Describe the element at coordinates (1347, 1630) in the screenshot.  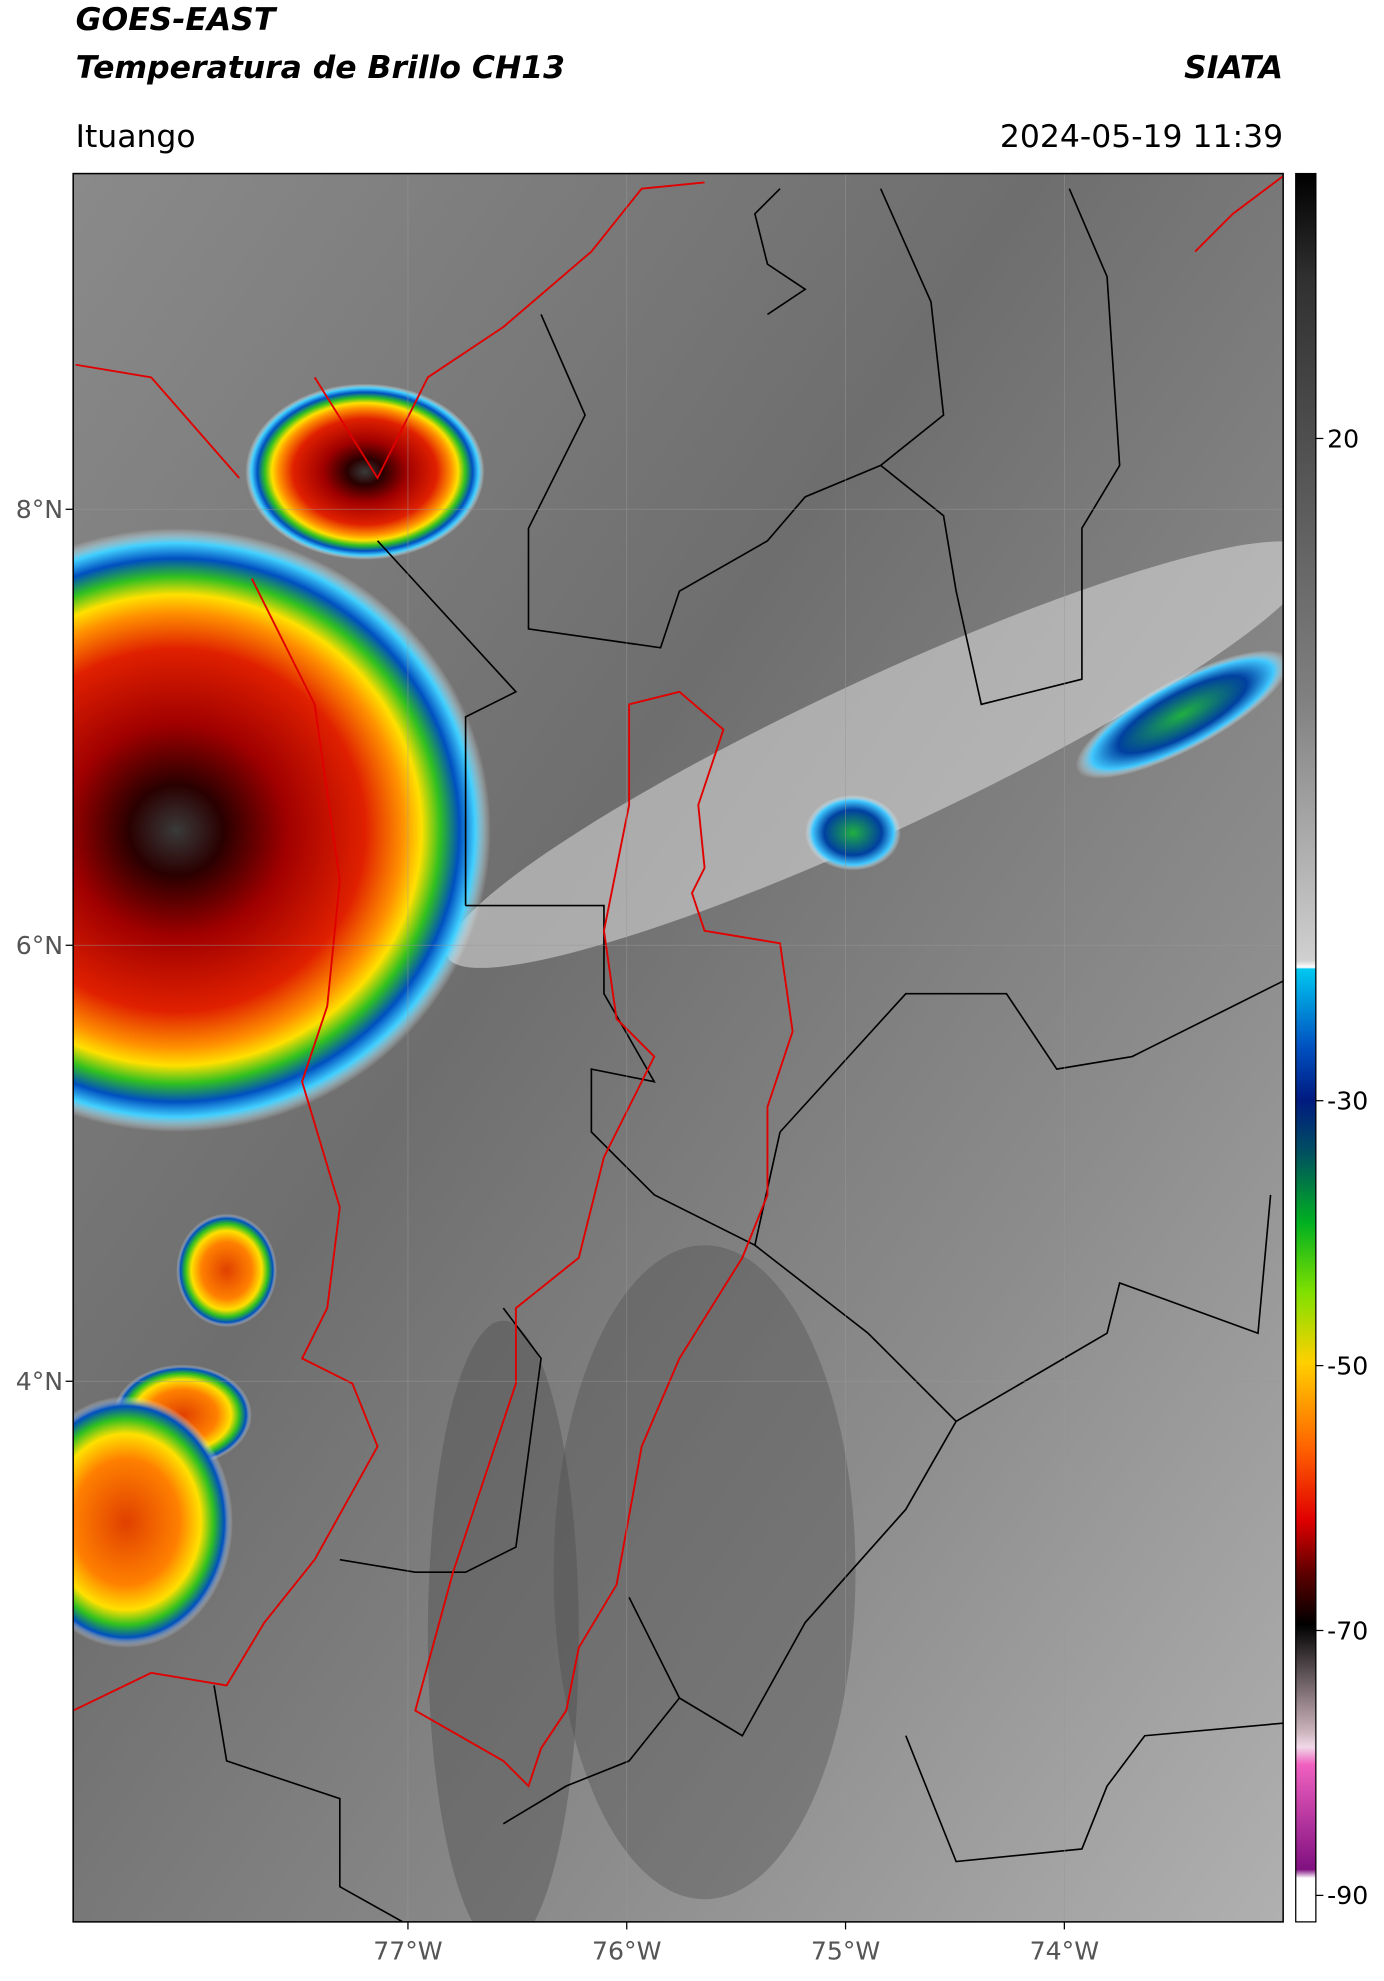
I see `colorbar-tick-label: -70` at that location.